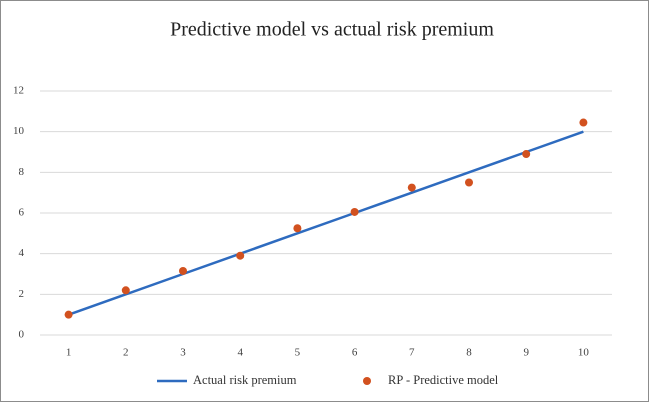  Describe the element at coordinates (22, 213) in the screenshot. I see `y-tick-label: 6` at that location.